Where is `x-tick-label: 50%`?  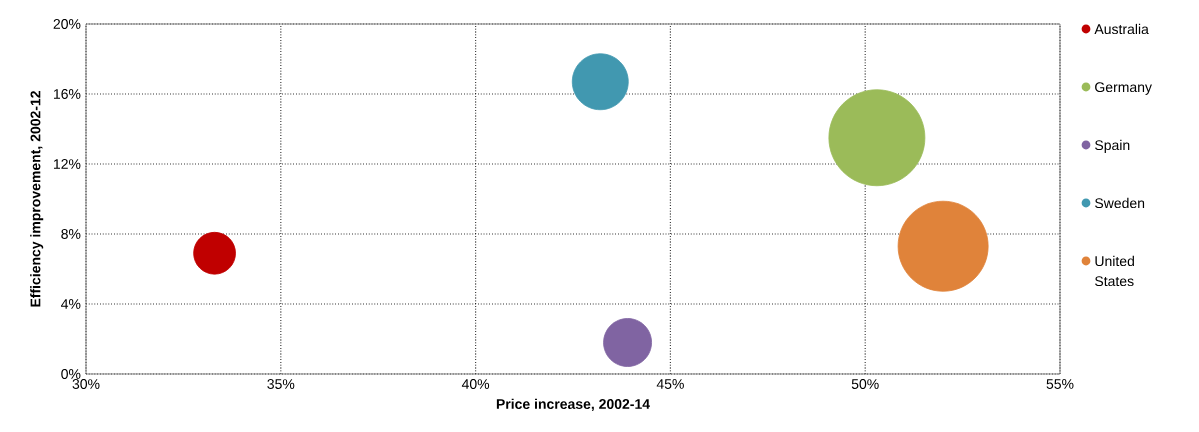
x-tick-label: 50% is located at coordinates (865, 384).